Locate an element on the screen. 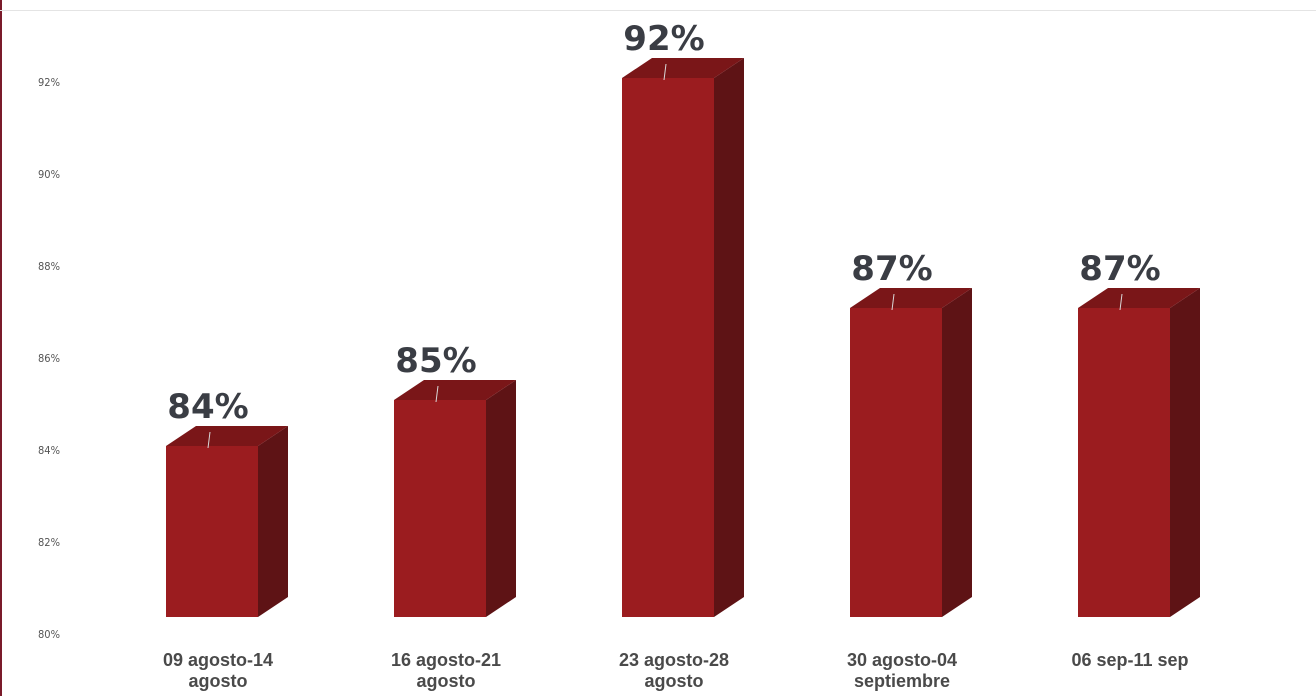 The width and height of the screenshot is (1316, 696). category-label-line: 06 sep-11 sep is located at coordinates (1129, 660).